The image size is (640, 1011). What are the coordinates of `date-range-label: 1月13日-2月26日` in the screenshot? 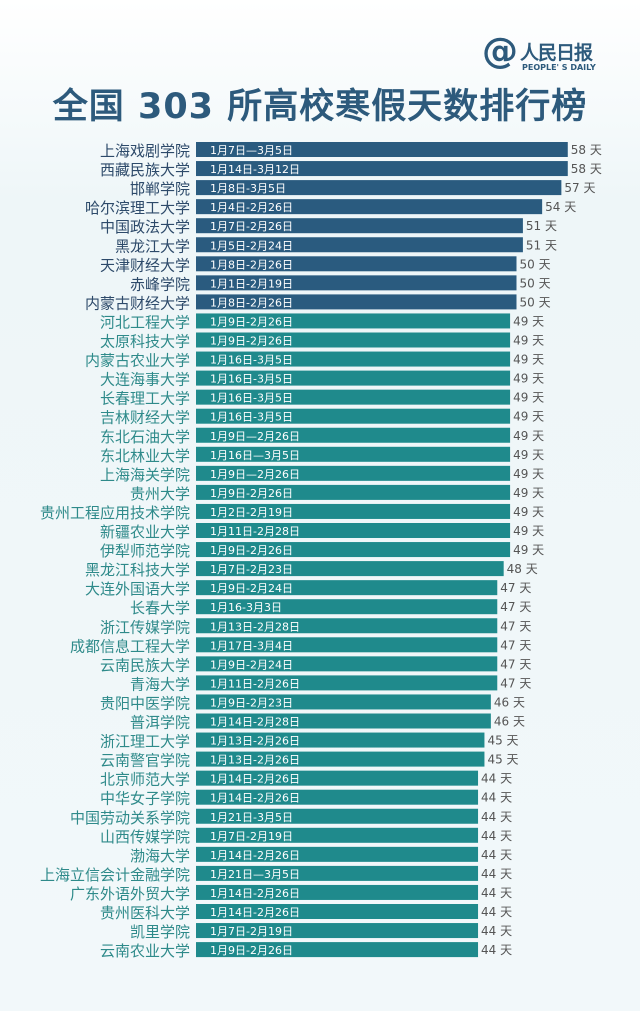 It's located at (255, 760).